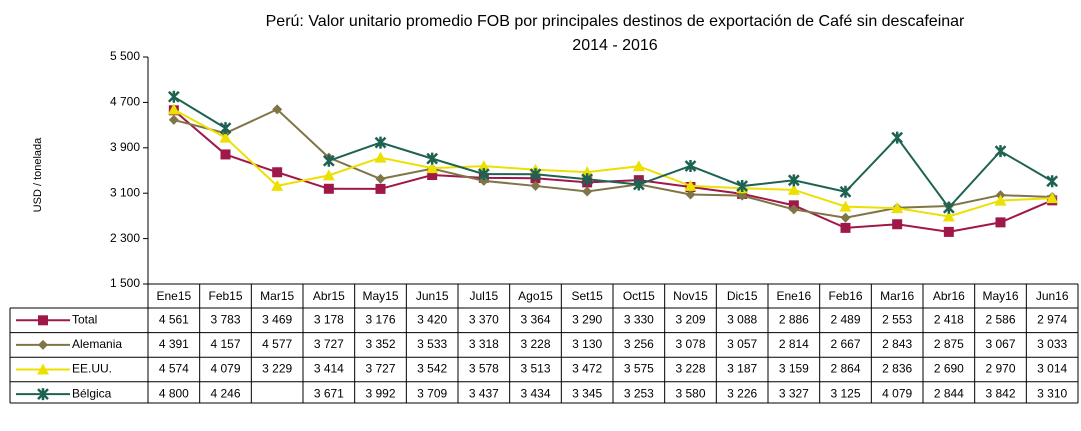 Image resolution: width=1081 pixels, height=431 pixels. What do you see at coordinates (92, 393) in the screenshot?
I see `legend-label: Bélgica` at bounding box center [92, 393].